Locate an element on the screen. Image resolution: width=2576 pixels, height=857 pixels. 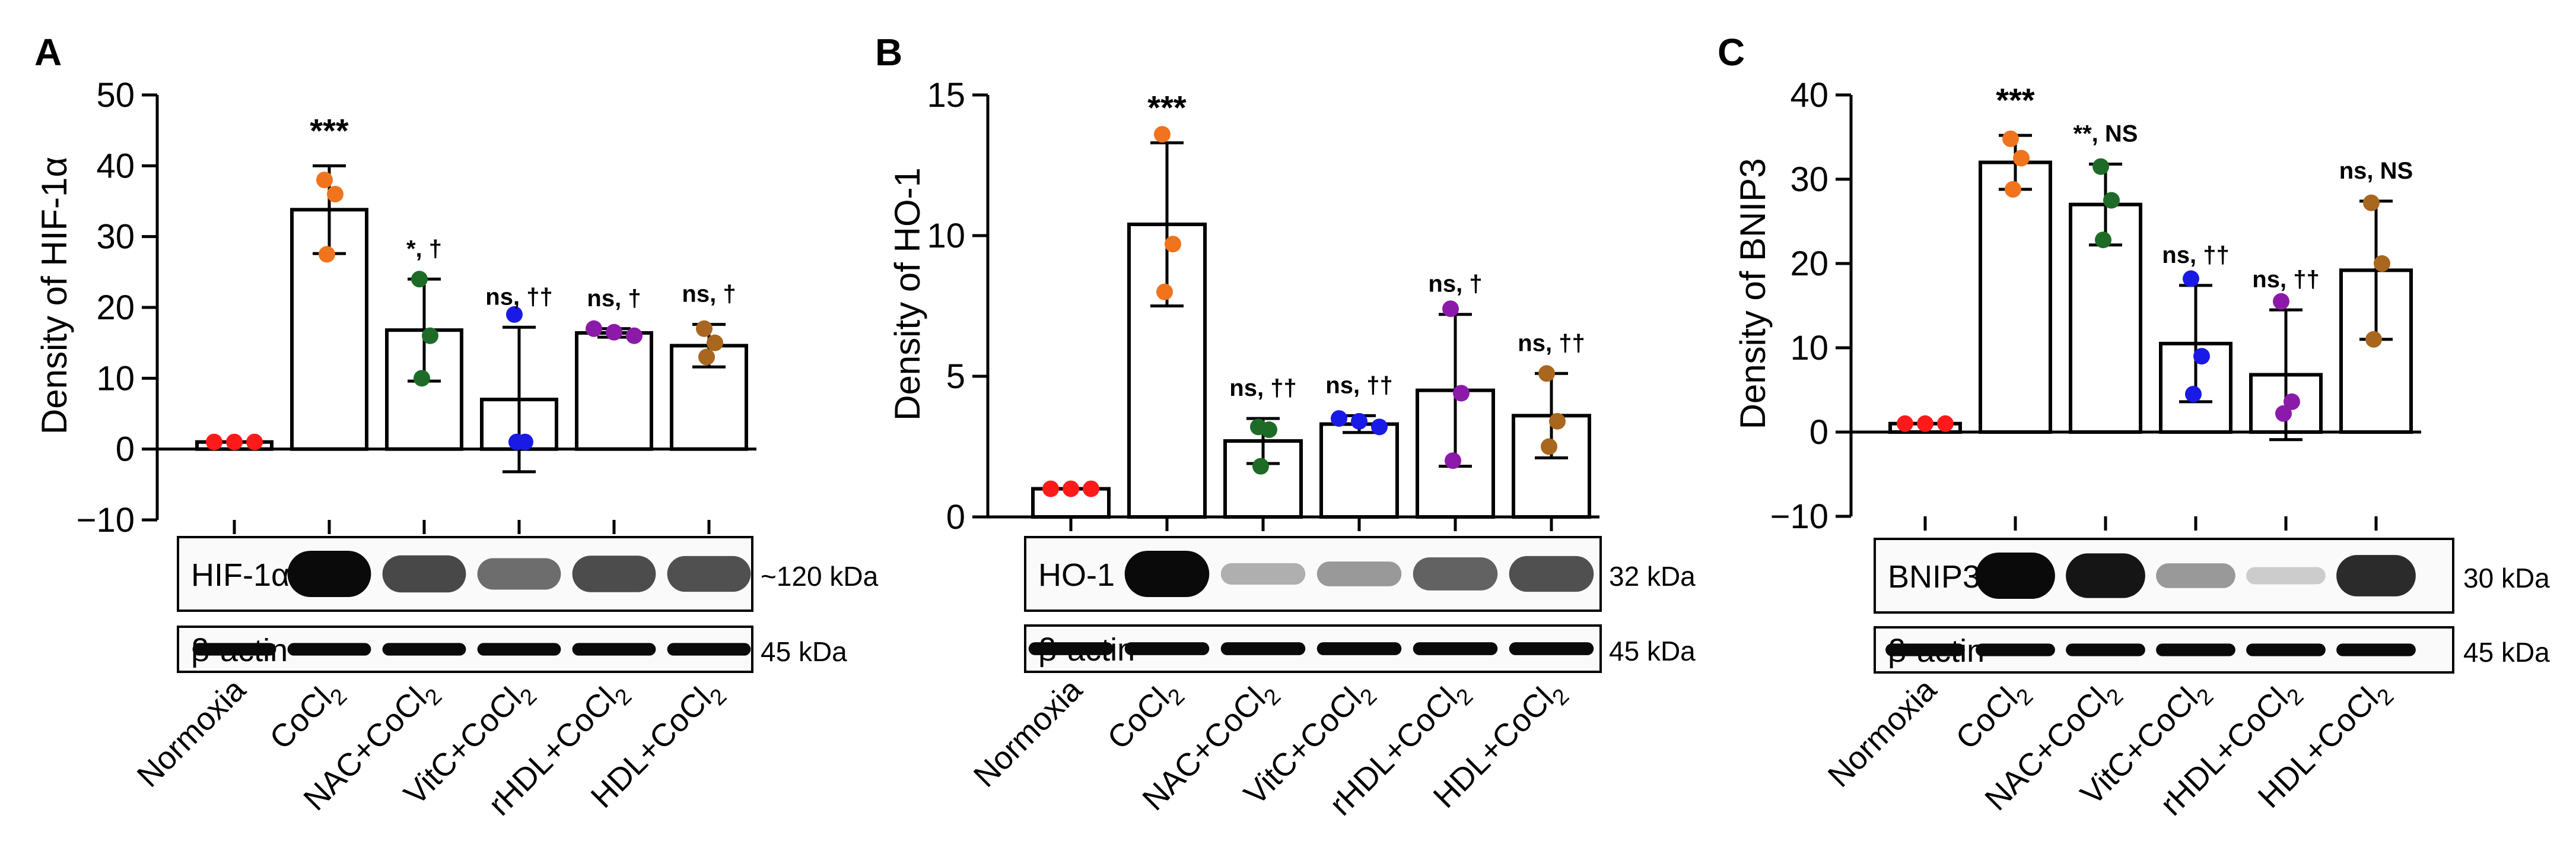
panel-letter: B is located at coordinates (888, 52).